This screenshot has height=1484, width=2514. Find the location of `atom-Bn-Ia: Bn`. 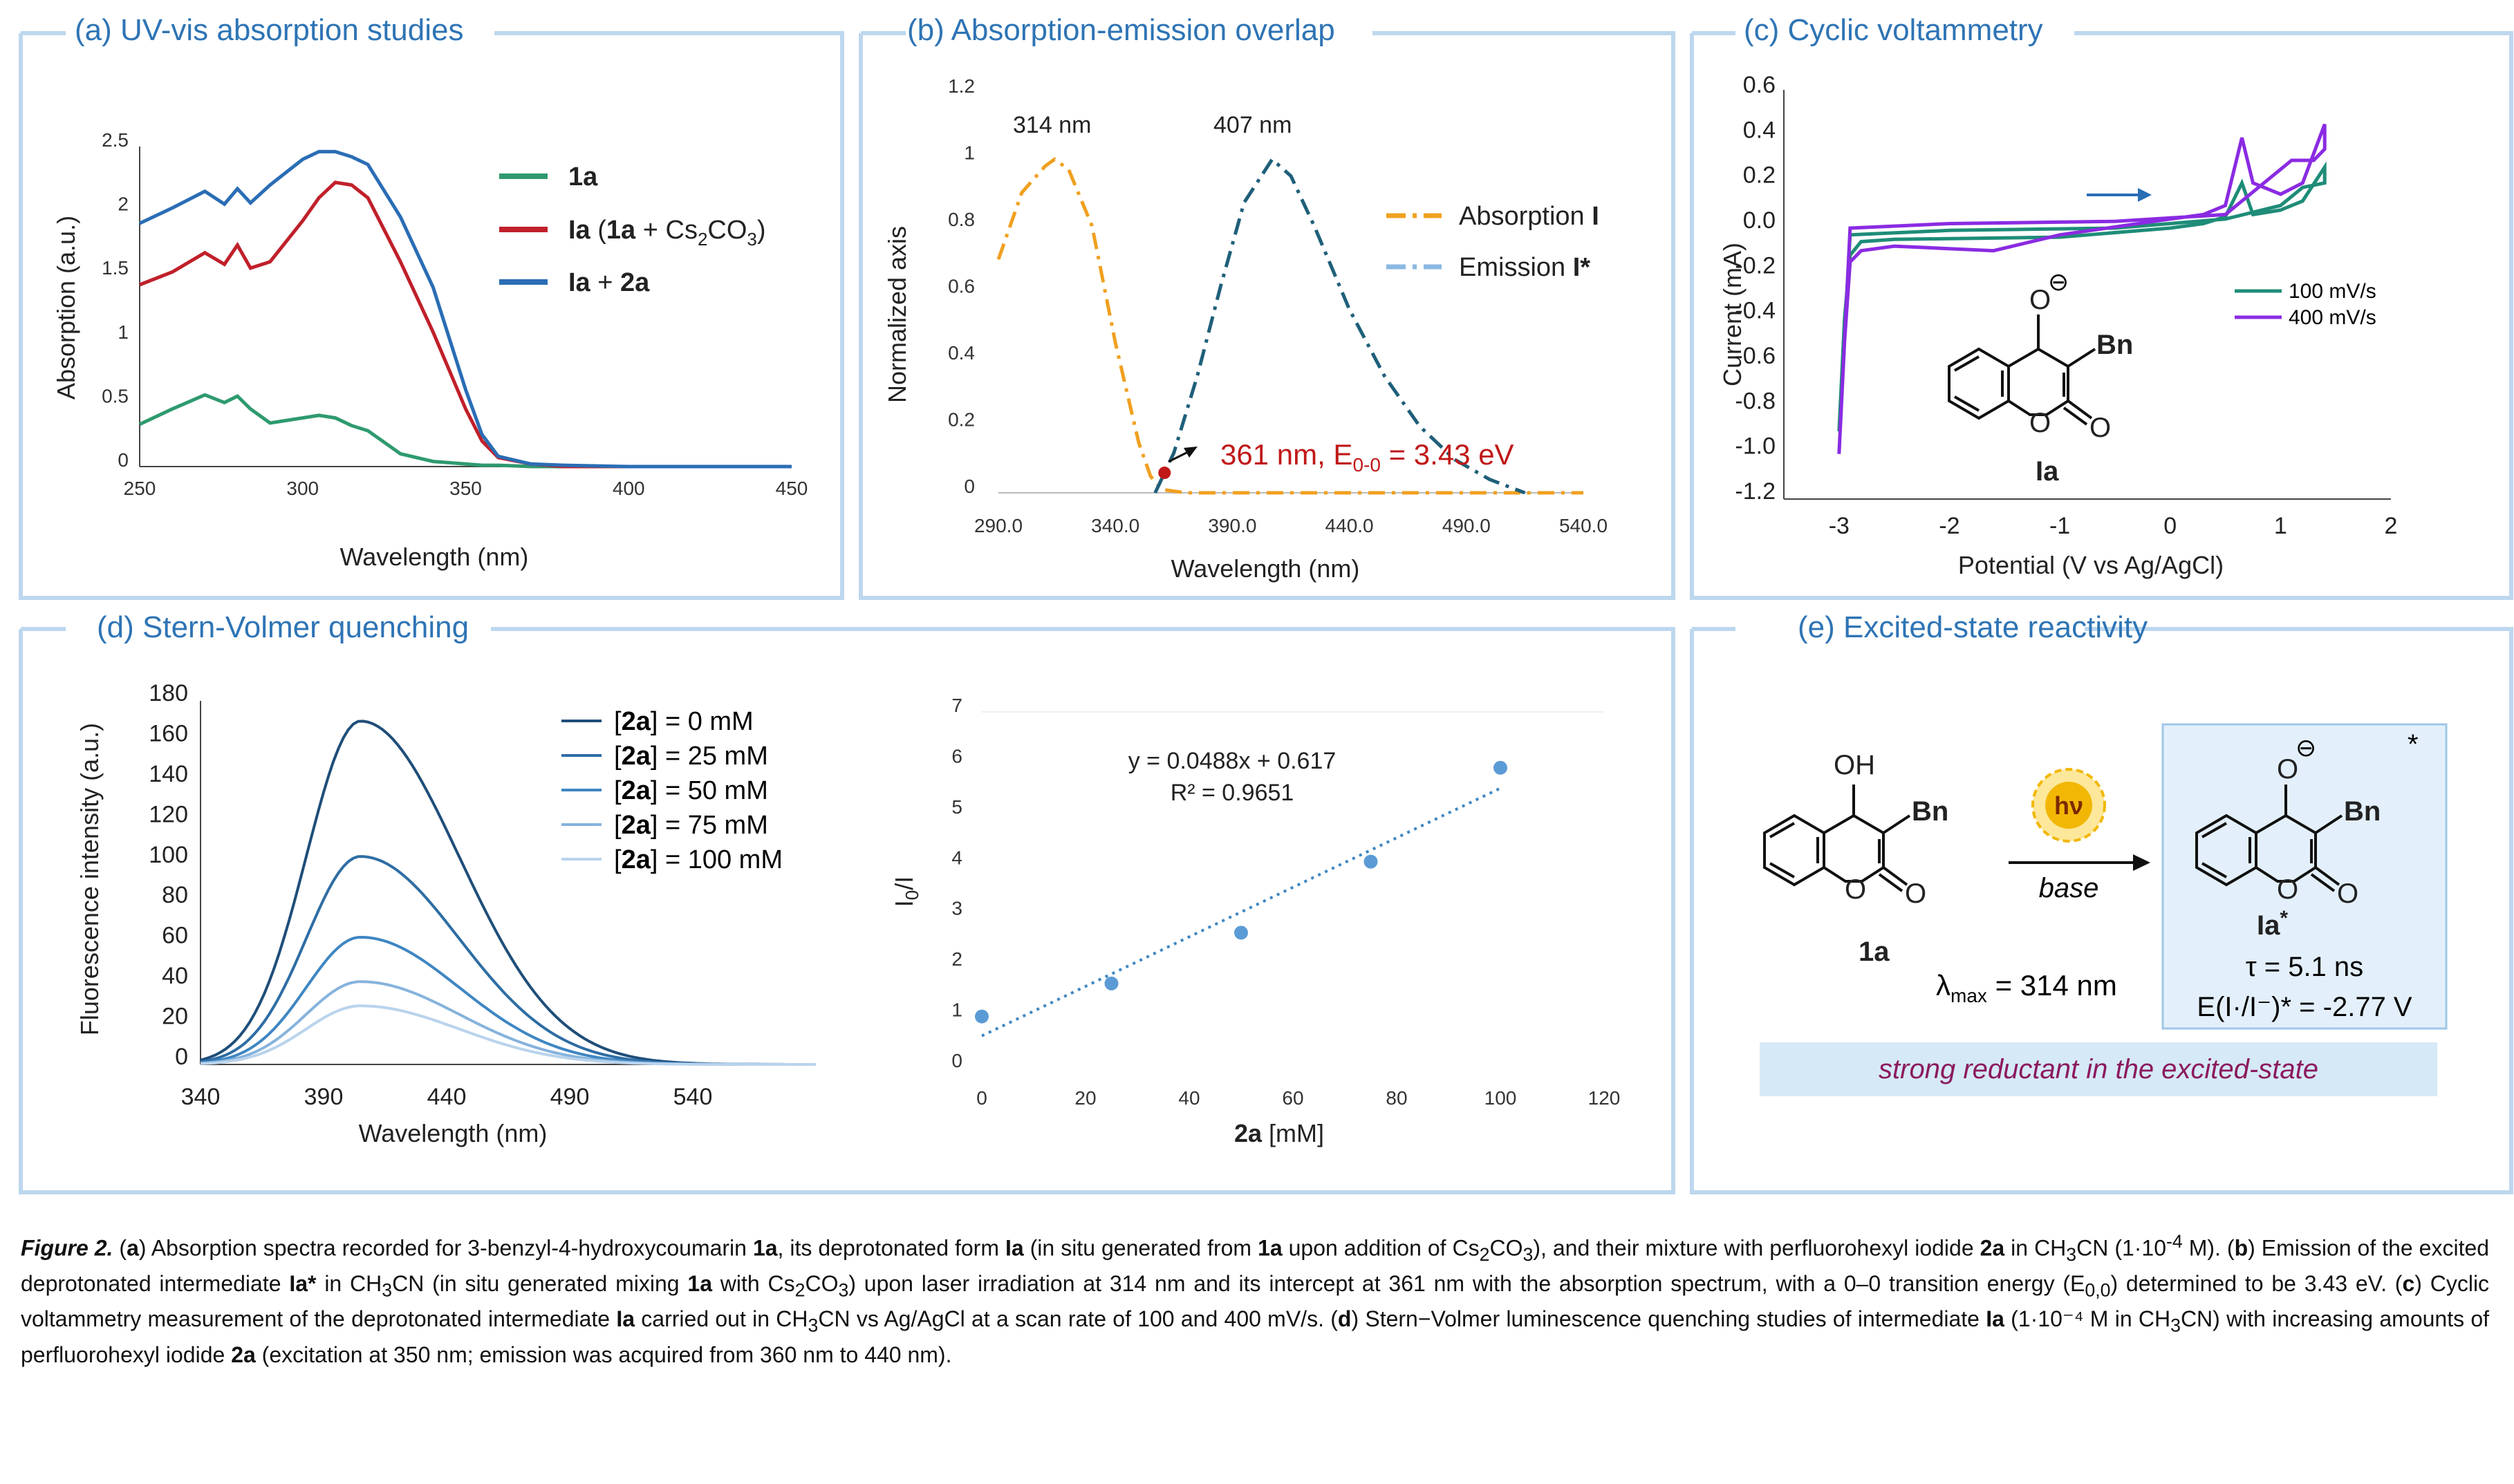

atom-Bn-Ia: Bn is located at coordinates (2362, 812).